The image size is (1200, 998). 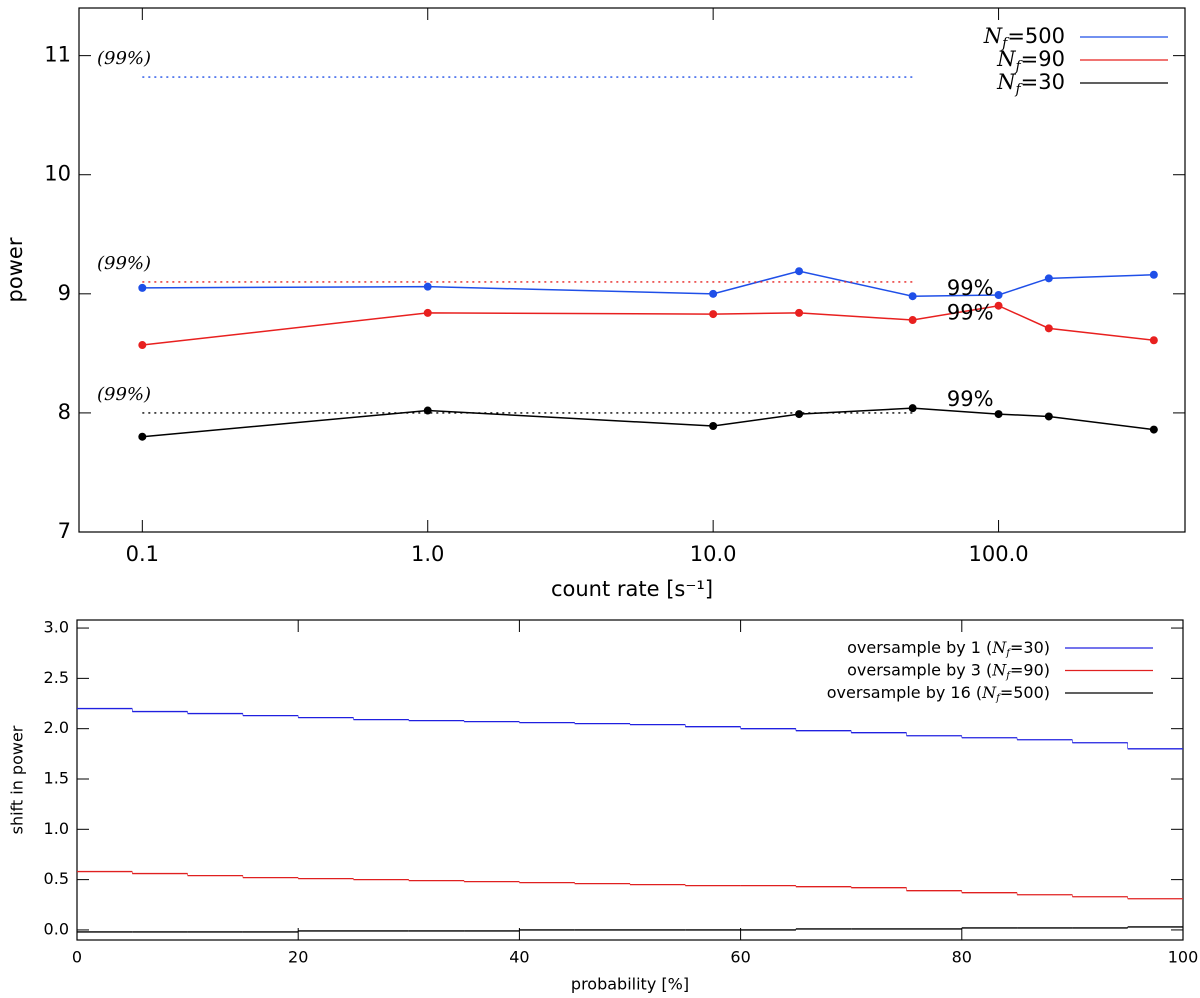 What do you see at coordinates (142, 554) in the screenshot?
I see `x-tick-label: 0.1` at bounding box center [142, 554].